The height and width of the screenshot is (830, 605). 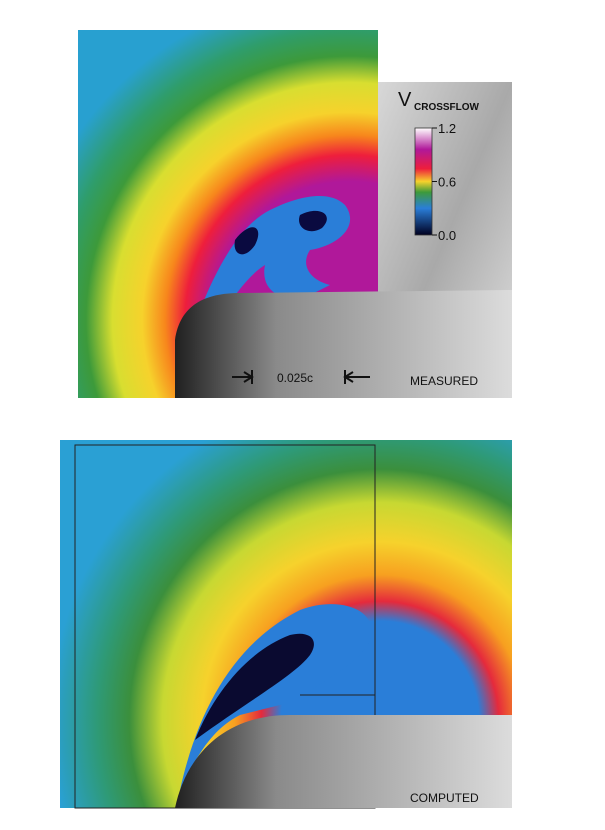 What do you see at coordinates (295, 378) in the screenshot?
I see `scale-label: 0.025c` at bounding box center [295, 378].